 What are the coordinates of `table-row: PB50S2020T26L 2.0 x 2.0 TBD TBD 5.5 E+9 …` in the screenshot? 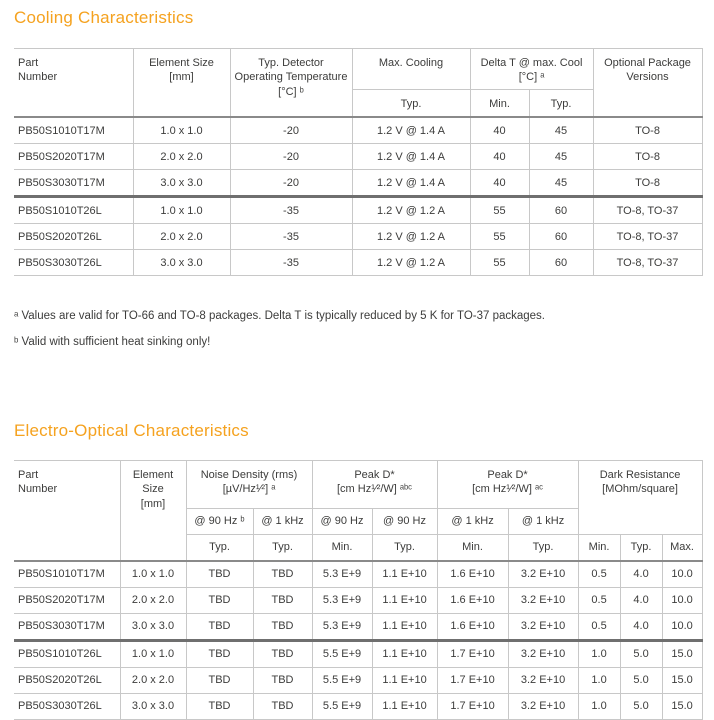 It's located at (358, 680).